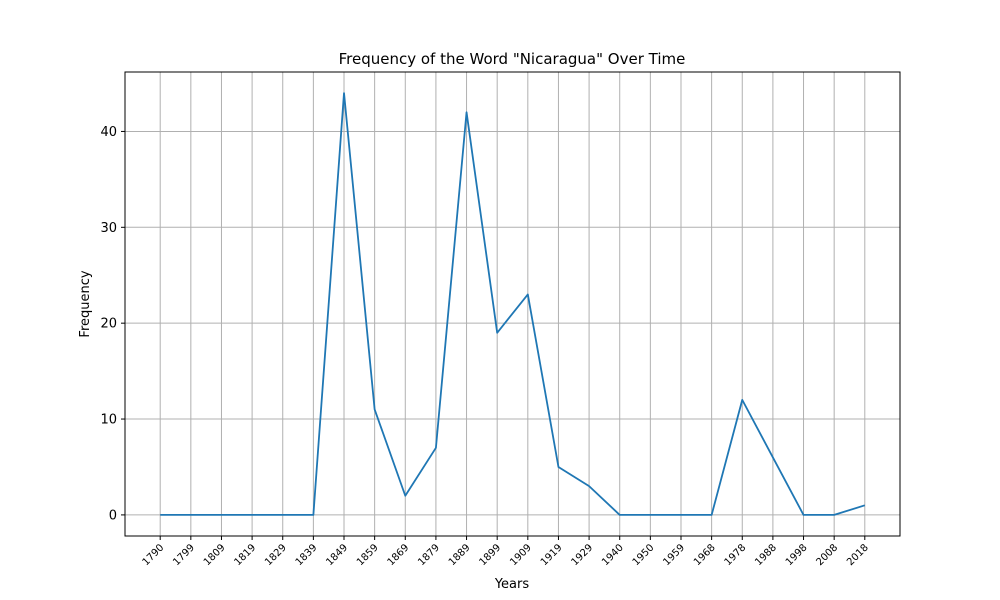 This screenshot has height=600, width=1000. What do you see at coordinates (215, 555) in the screenshot?
I see `x-tick-label: 1809` at bounding box center [215, 555].